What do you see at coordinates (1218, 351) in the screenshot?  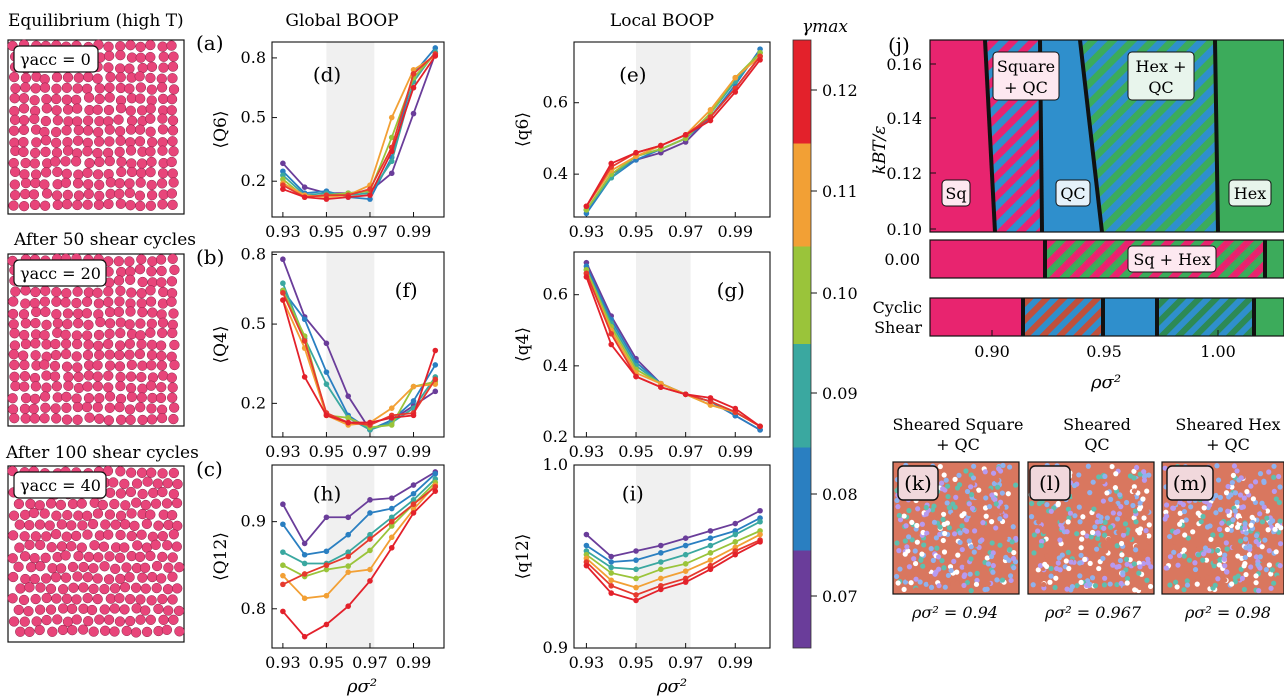 I see `phase-x-tick-label: 1.00` at bounding box center [1218, 351].